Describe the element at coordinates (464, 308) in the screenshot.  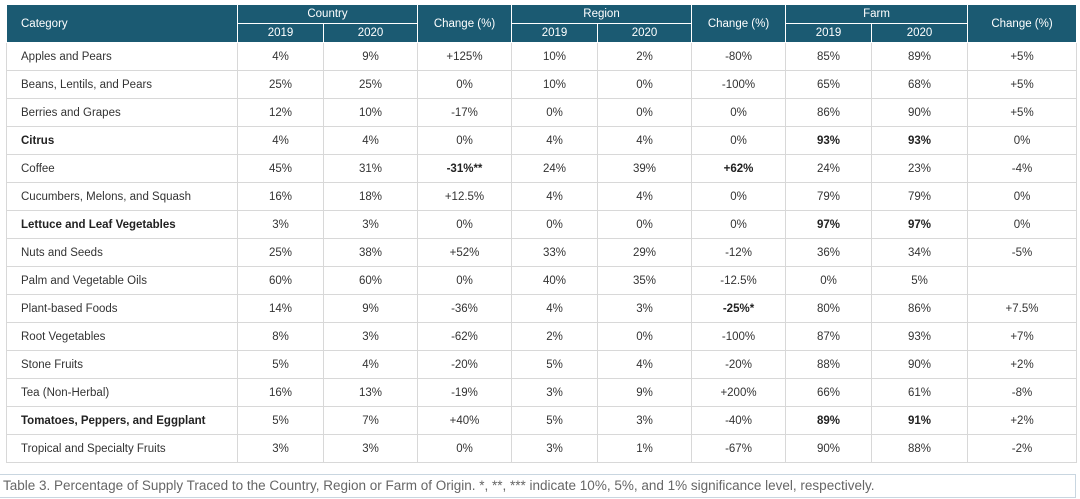
I see `cell-country-change: -36%` at that location.